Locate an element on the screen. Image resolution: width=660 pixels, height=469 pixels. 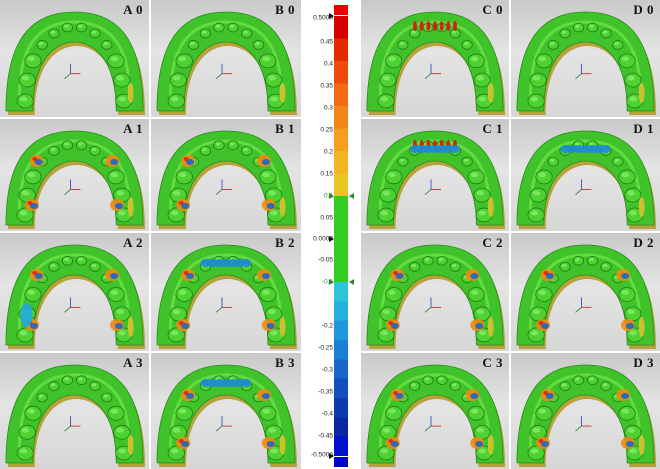
panel-label: B 1 is located at coordinates (285, 128).